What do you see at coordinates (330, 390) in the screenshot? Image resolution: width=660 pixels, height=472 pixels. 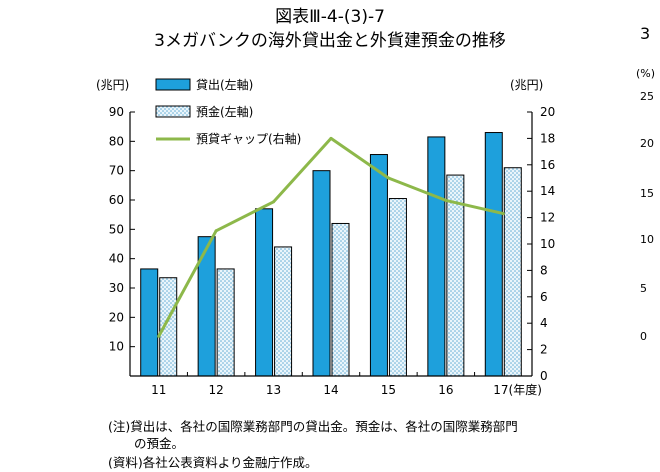 I see `x-tick-label: 14` at bounding box center [330, 390].